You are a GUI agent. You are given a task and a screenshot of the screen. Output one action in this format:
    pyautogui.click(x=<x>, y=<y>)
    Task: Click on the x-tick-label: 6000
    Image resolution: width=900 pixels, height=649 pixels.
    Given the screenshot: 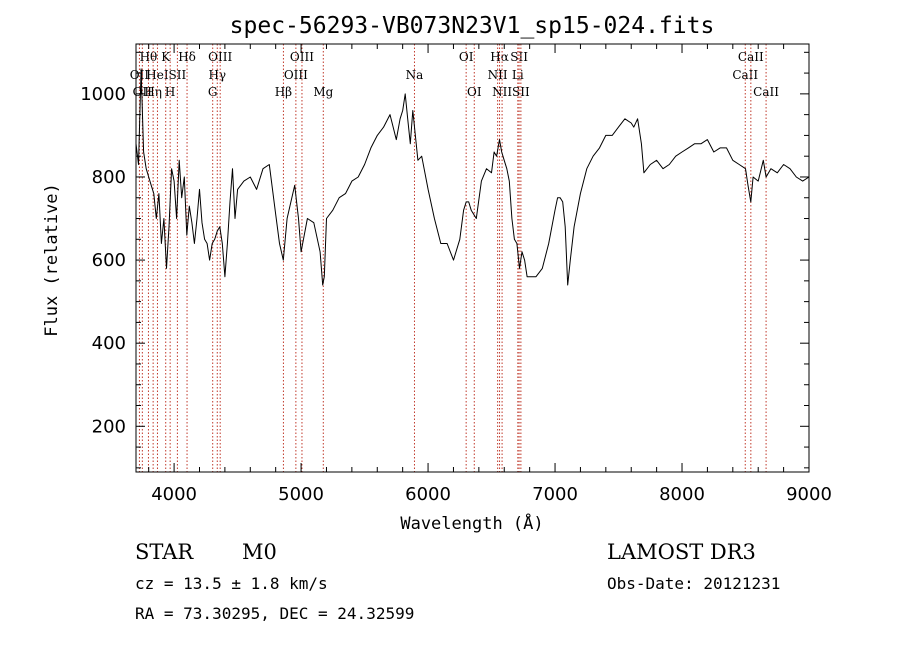 What is the action you would take?
    pyautogui.click(x=428, y=494)
    